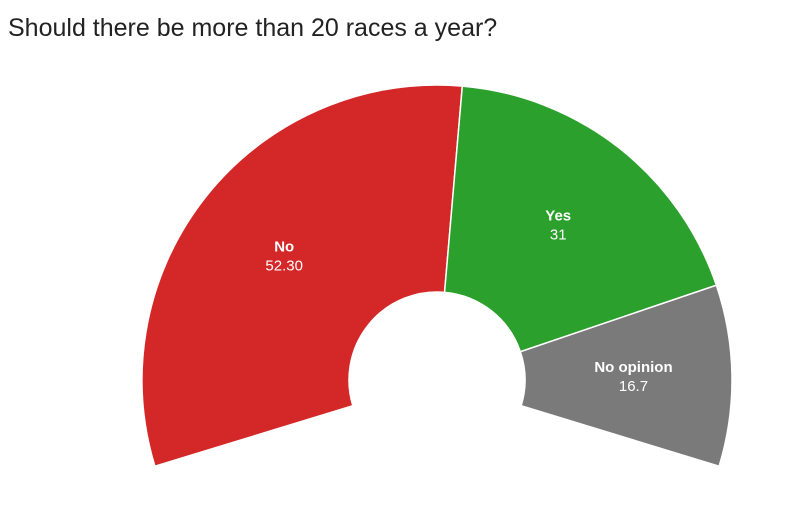 Image resolution: width=795 pixels, height=530 pixels. What do you see at coordinates (558, 234) in the screenshot?
I see `slice-value: 31` at bounding box center [558, 234].